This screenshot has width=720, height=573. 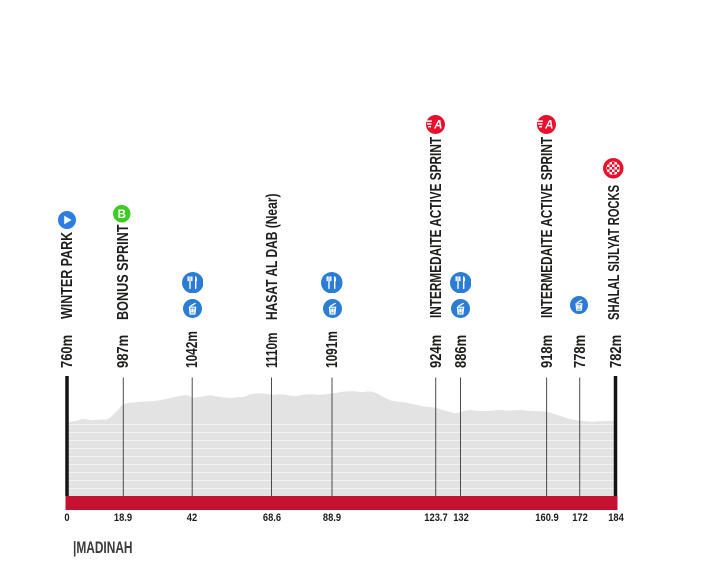 I want to click on svg-text: B, so click(x=122, y=215).